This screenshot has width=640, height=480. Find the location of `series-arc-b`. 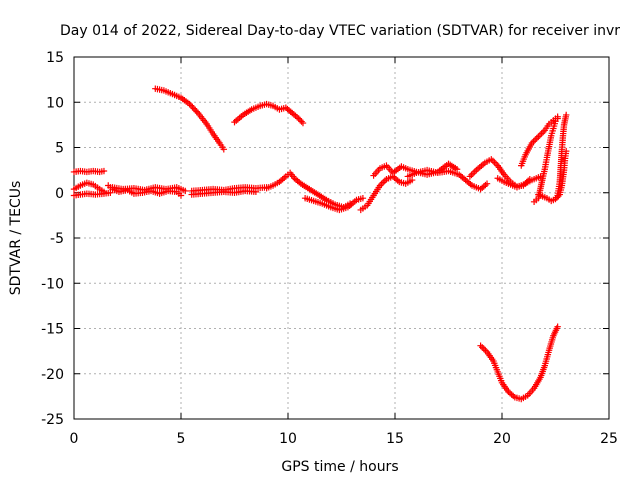

series-arc-b is located at coordinates (89, 187).